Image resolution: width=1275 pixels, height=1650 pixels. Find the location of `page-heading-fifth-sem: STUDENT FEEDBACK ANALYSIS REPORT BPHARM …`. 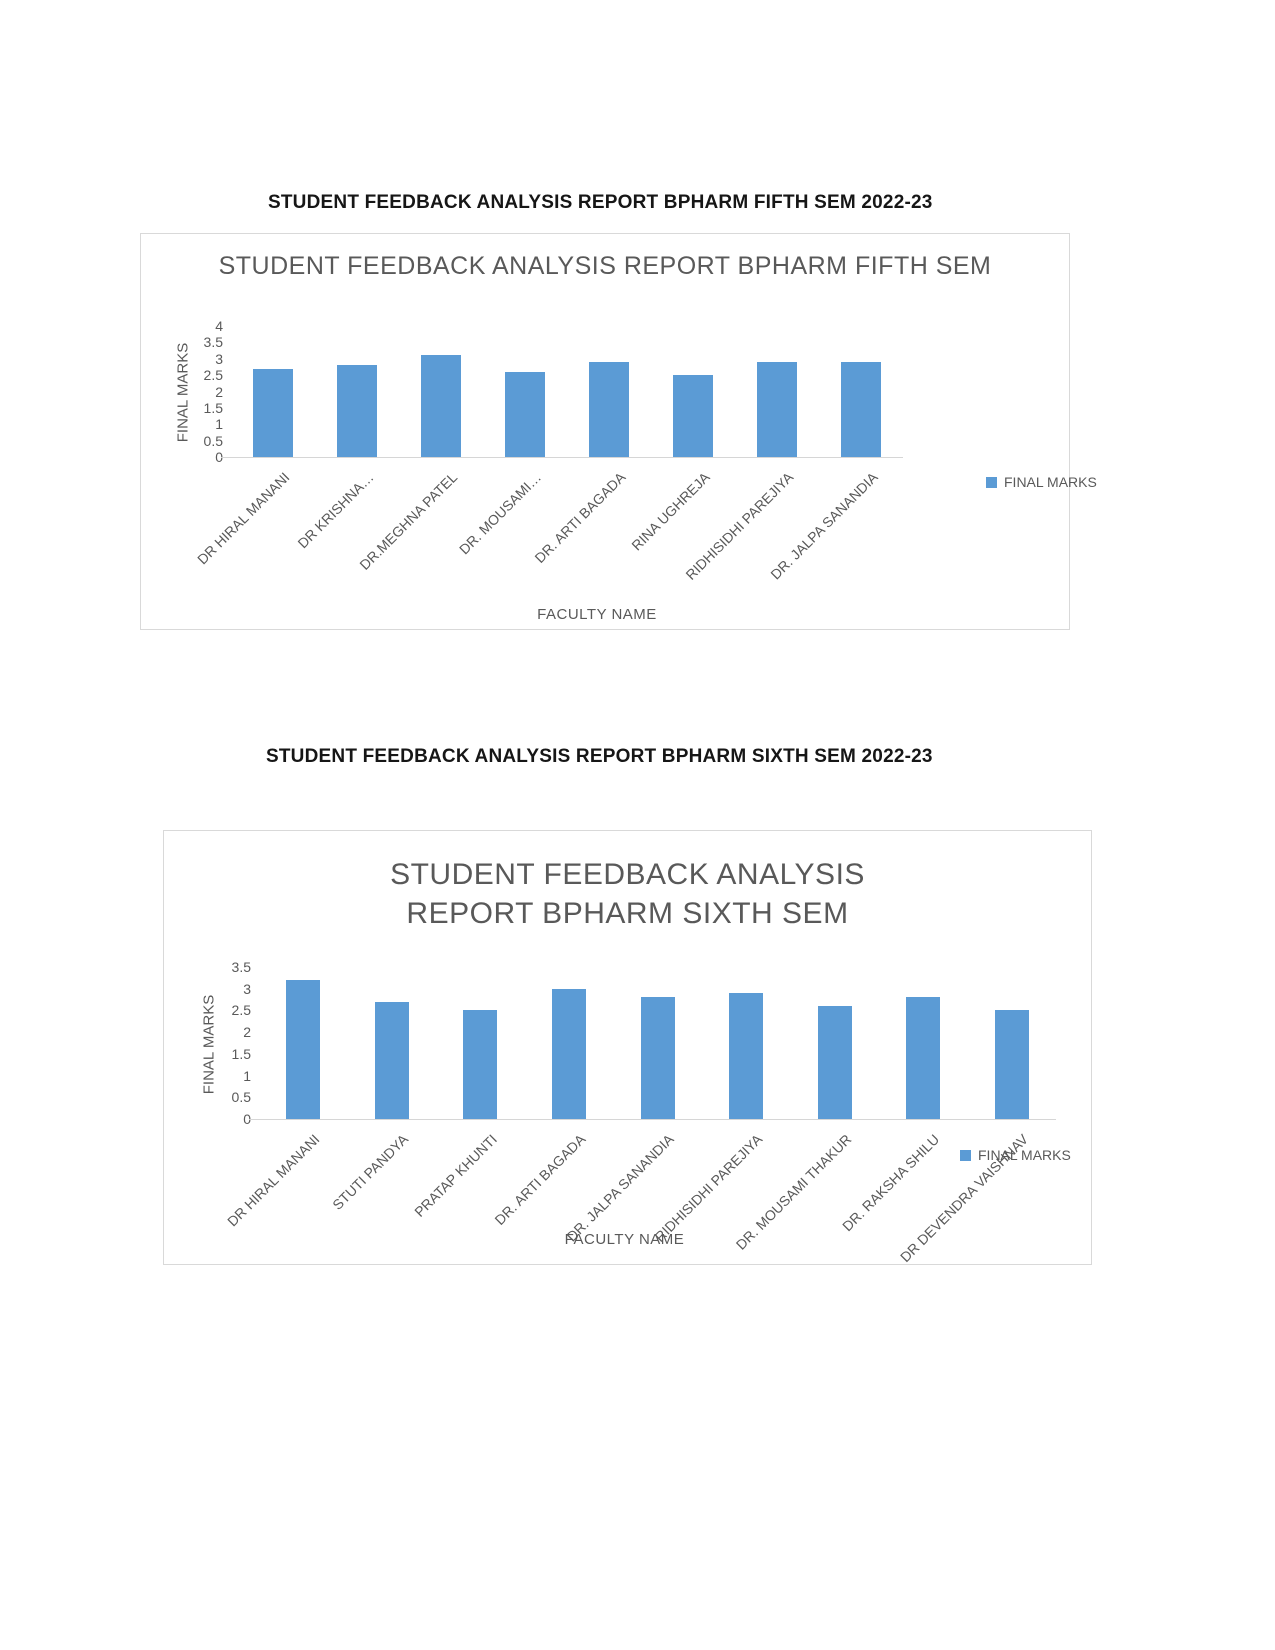

page-heading-fifth-sem: STUDENT FEEDBACK ANALYSIS REPORT BPHARM … is located at coordinates (600, 202).